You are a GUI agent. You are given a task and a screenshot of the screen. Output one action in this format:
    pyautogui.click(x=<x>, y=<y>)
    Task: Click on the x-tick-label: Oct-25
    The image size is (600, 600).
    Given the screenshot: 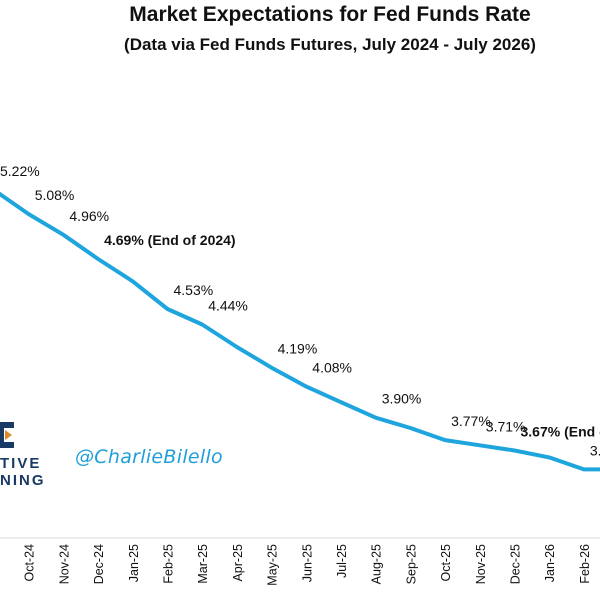 What is the action you would take?
    pyautogui.click(x=446, y=563)
    